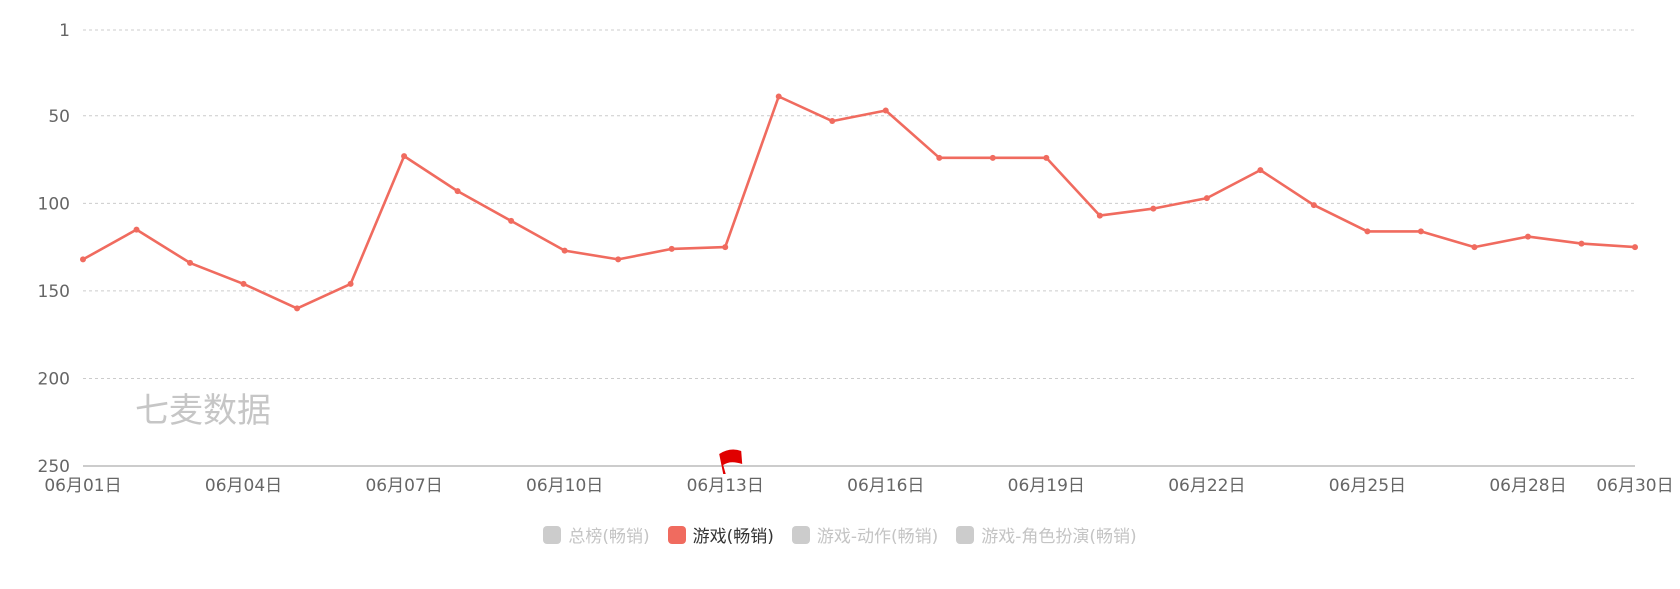  What do you see at coordinates (733, 537) in the screenshot?
I see `legend-label: 游戏(畅销)` at bounding box center [733, 537].